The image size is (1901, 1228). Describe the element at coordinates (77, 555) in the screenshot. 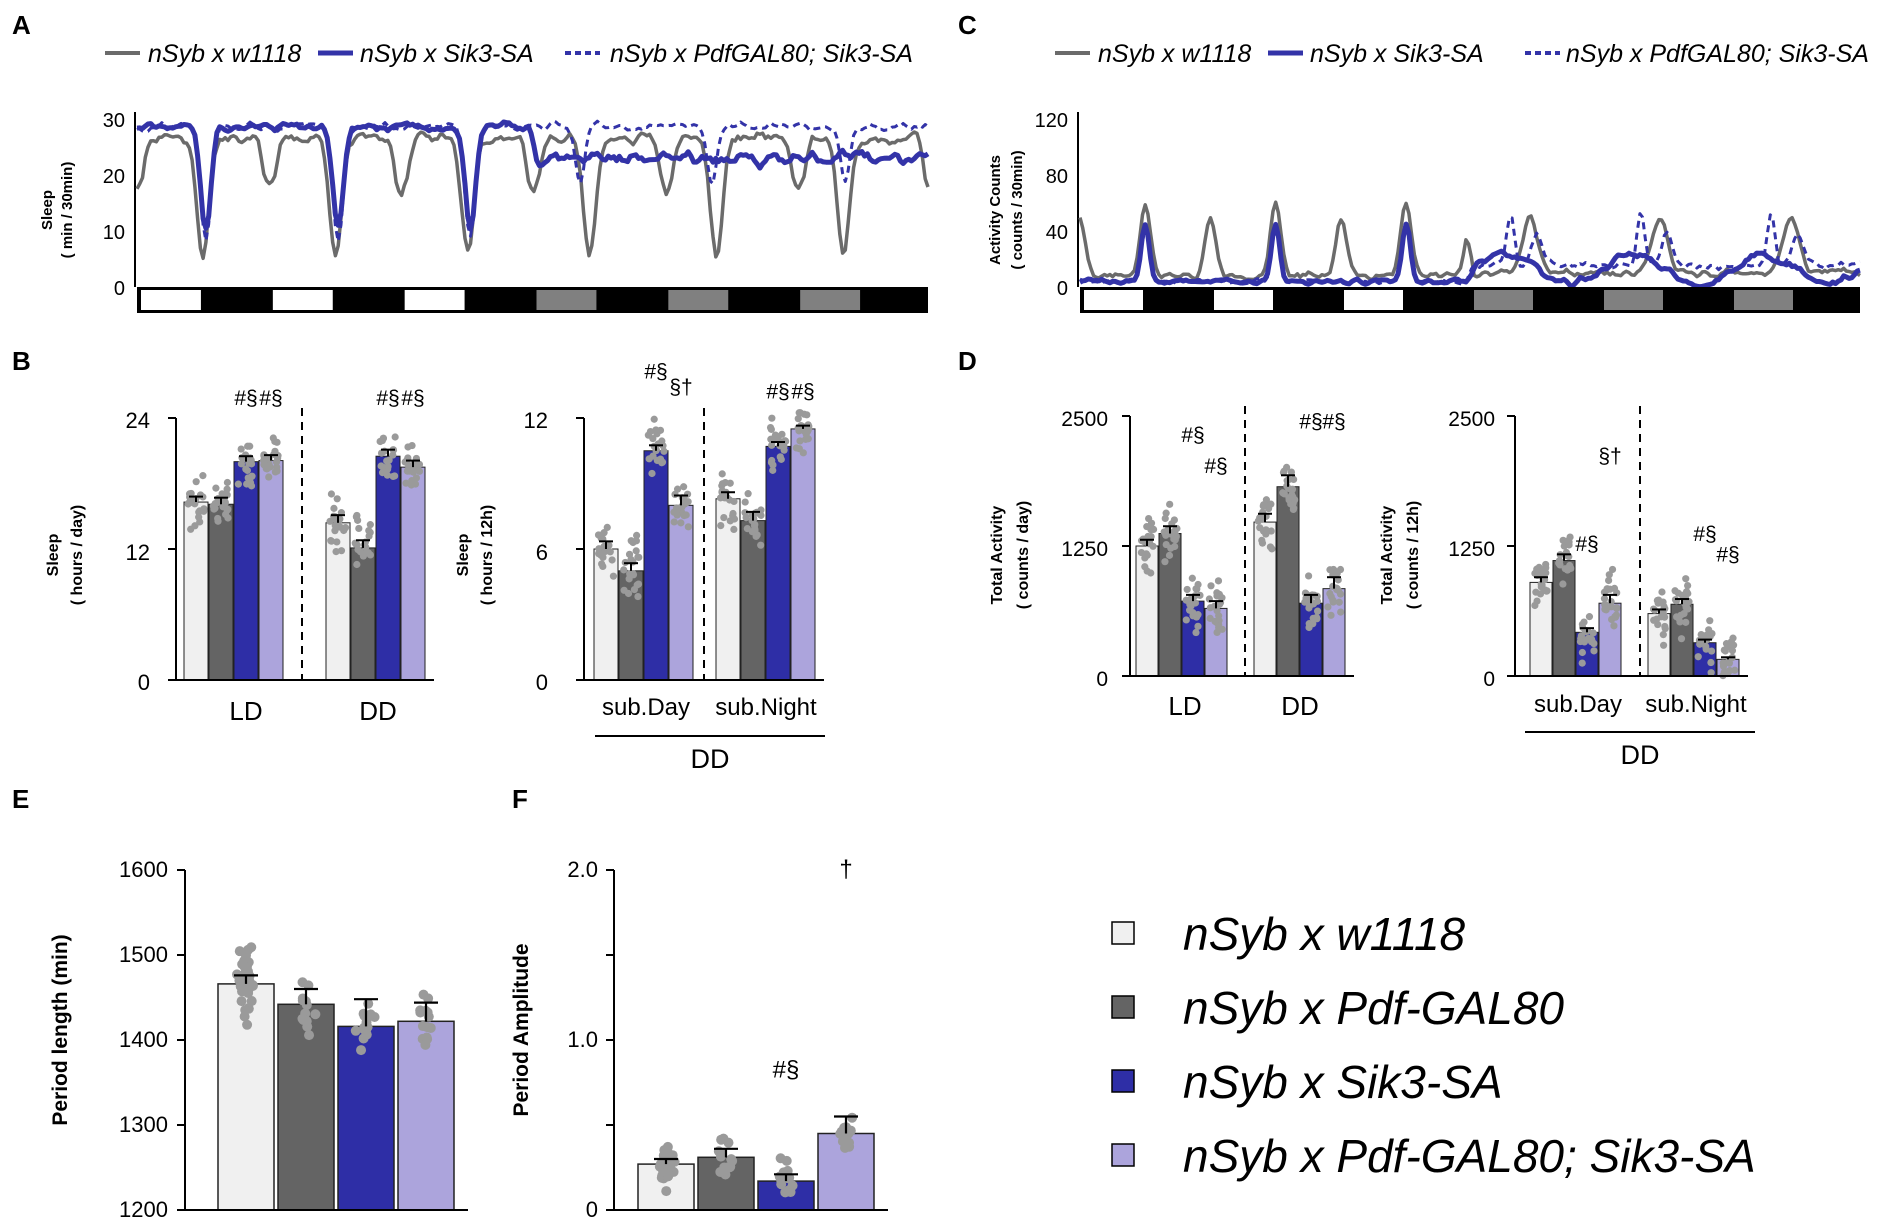

I see `y-axis-unit: ( hours / day)` at that location.